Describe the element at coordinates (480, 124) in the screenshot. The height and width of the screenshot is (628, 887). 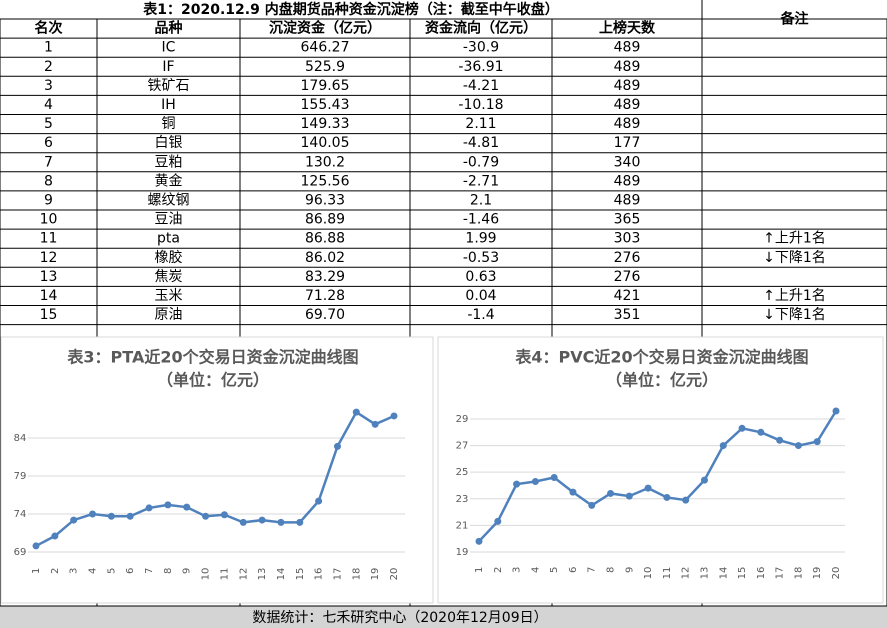
I see `table-cell: 2.11` at that location.